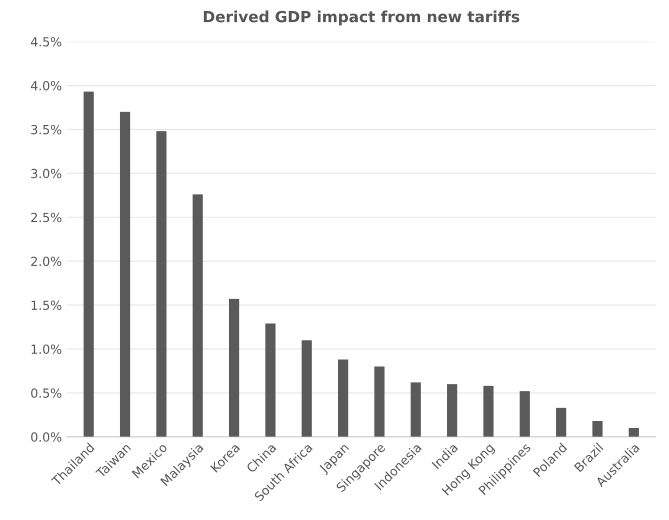 The width and height of the screenshot is (669, 520). What do you see at coordinates (46, 85) in the screenshot?
I see `y-tick-label: 4.0%` at bounding box center [46, 85].